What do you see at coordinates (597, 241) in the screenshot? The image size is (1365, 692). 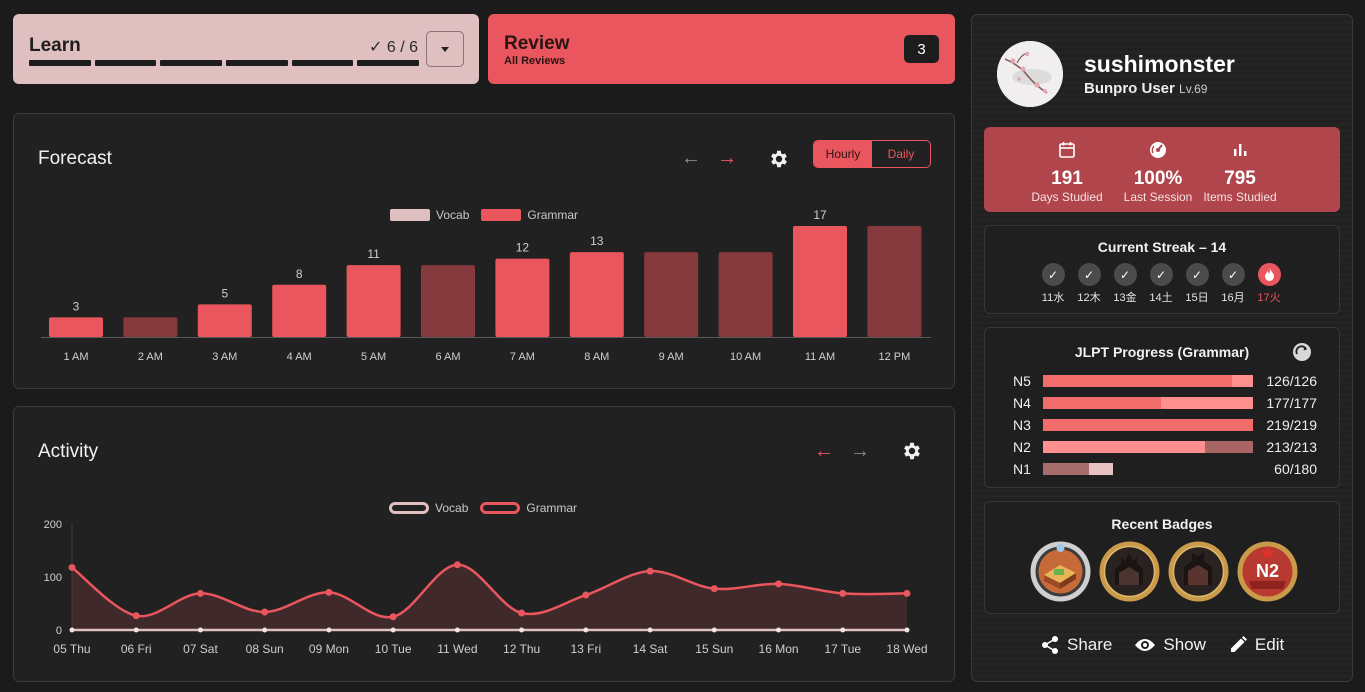 I see `forecast-bar-label: 13` at bounding box center [597, 241].